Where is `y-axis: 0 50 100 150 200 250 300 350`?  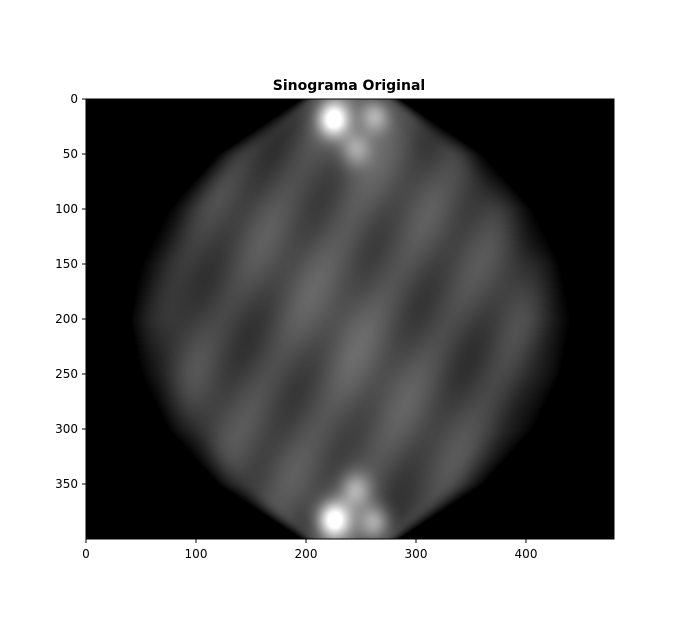 y-axis: 0 50 100 150 200 250 300 350 is located at coordinates (70, 291).